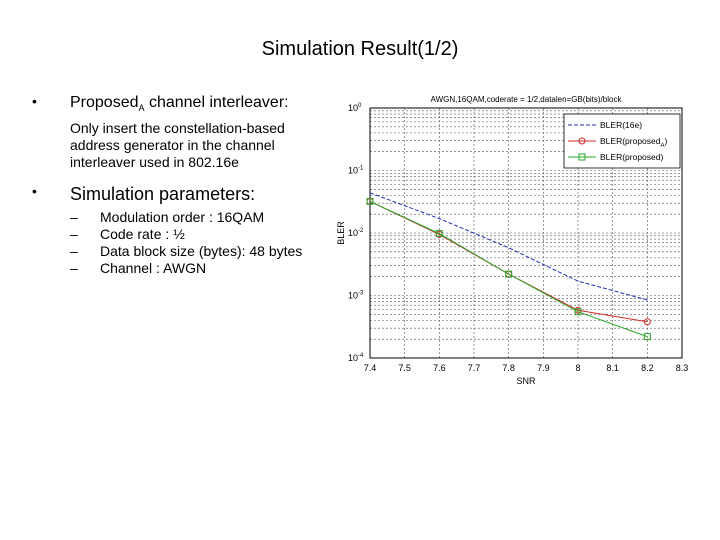 This screenshot has width=720, height=540. I want to click on legend-entry: BLER(proposed), so click(631, 157).